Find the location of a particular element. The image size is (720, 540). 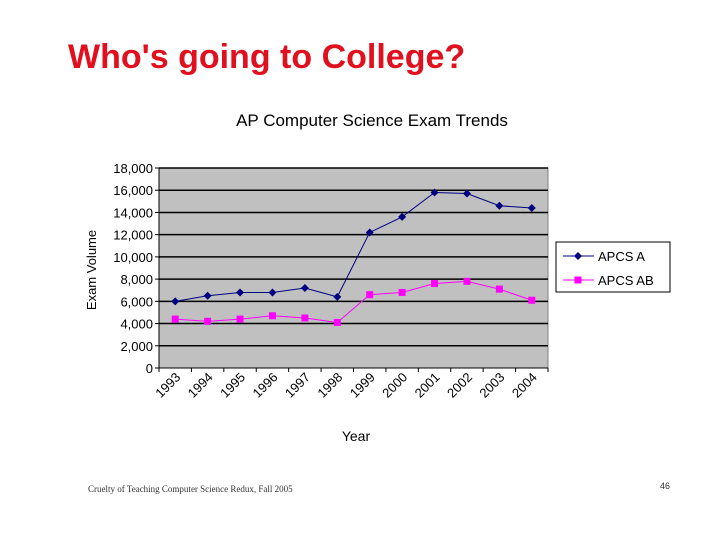

legend-label: APCS A is located at coordinates (621, 256).